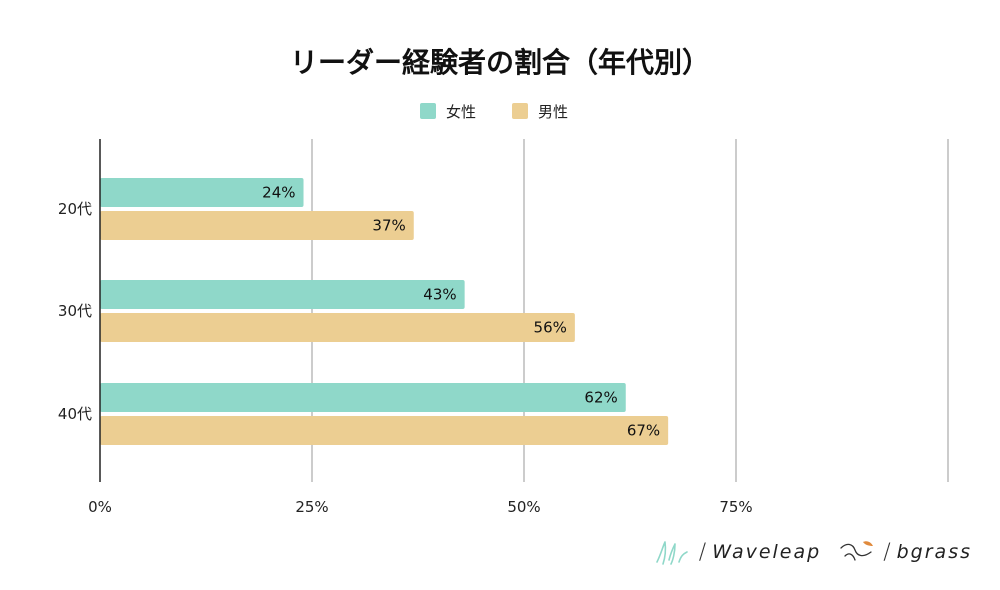  Describe the element at coordinates (767, 552) in the screenshot. I see `waveleap-wordmark: Waveleap` at that location.